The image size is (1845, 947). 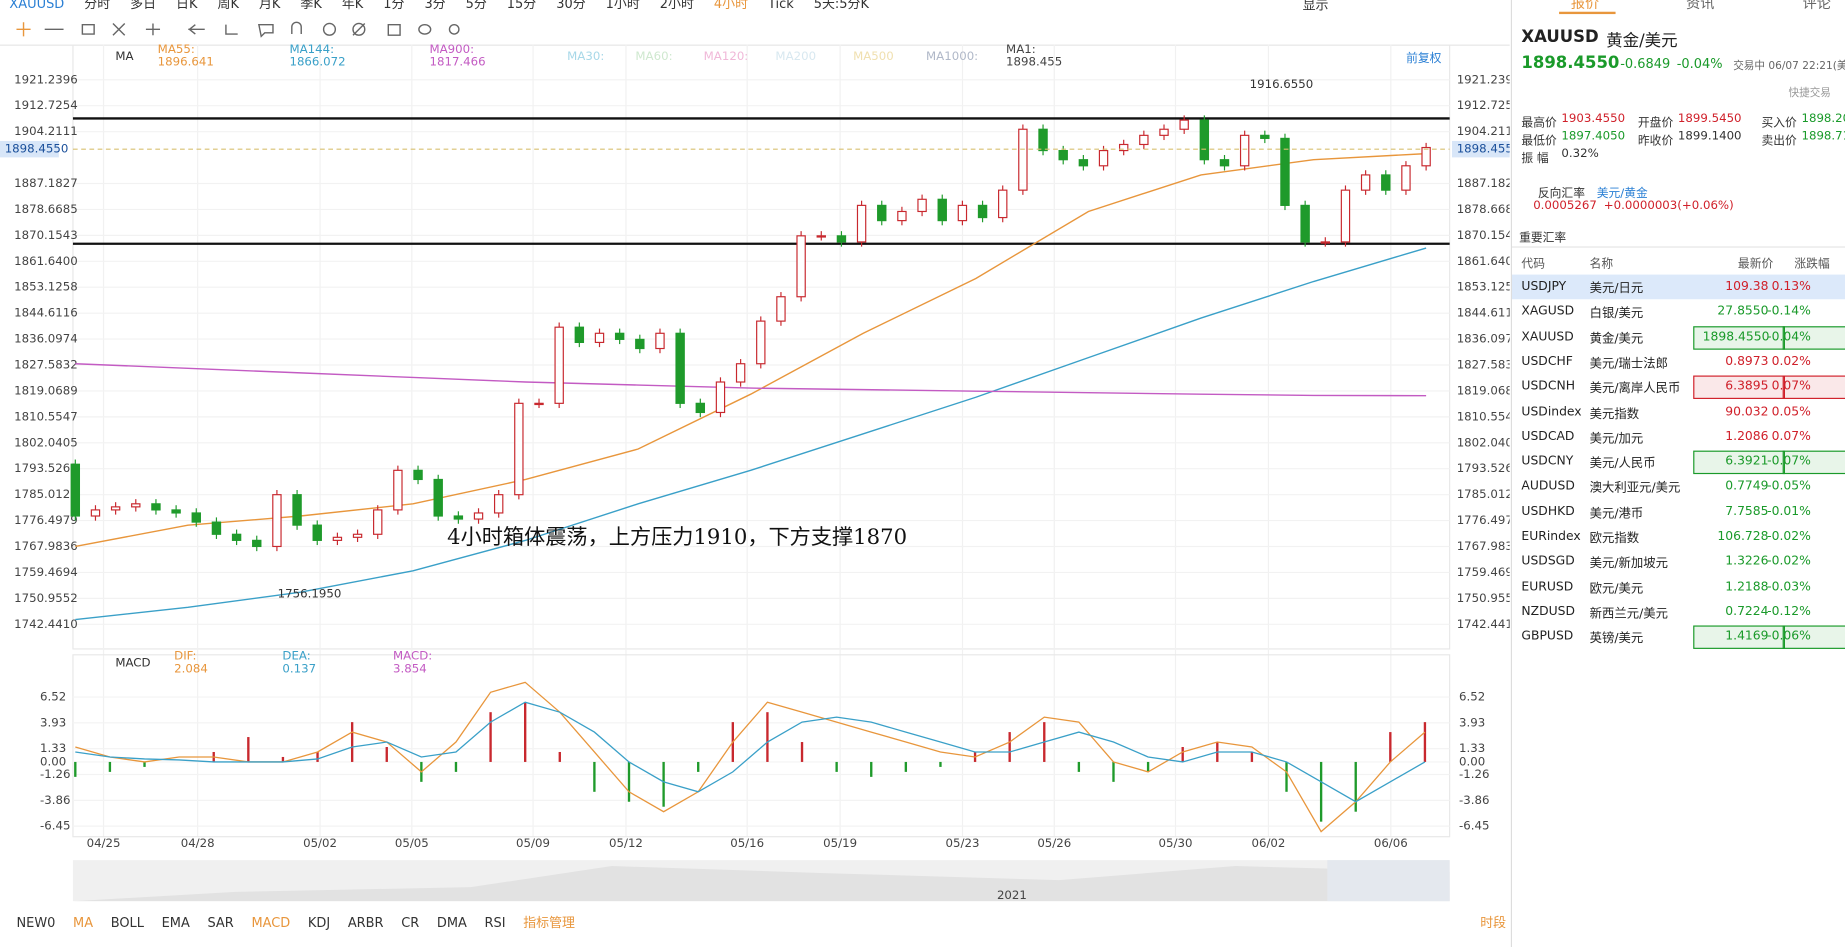 I want to click on column-header: 最新价, so click(x=1755, y=265).